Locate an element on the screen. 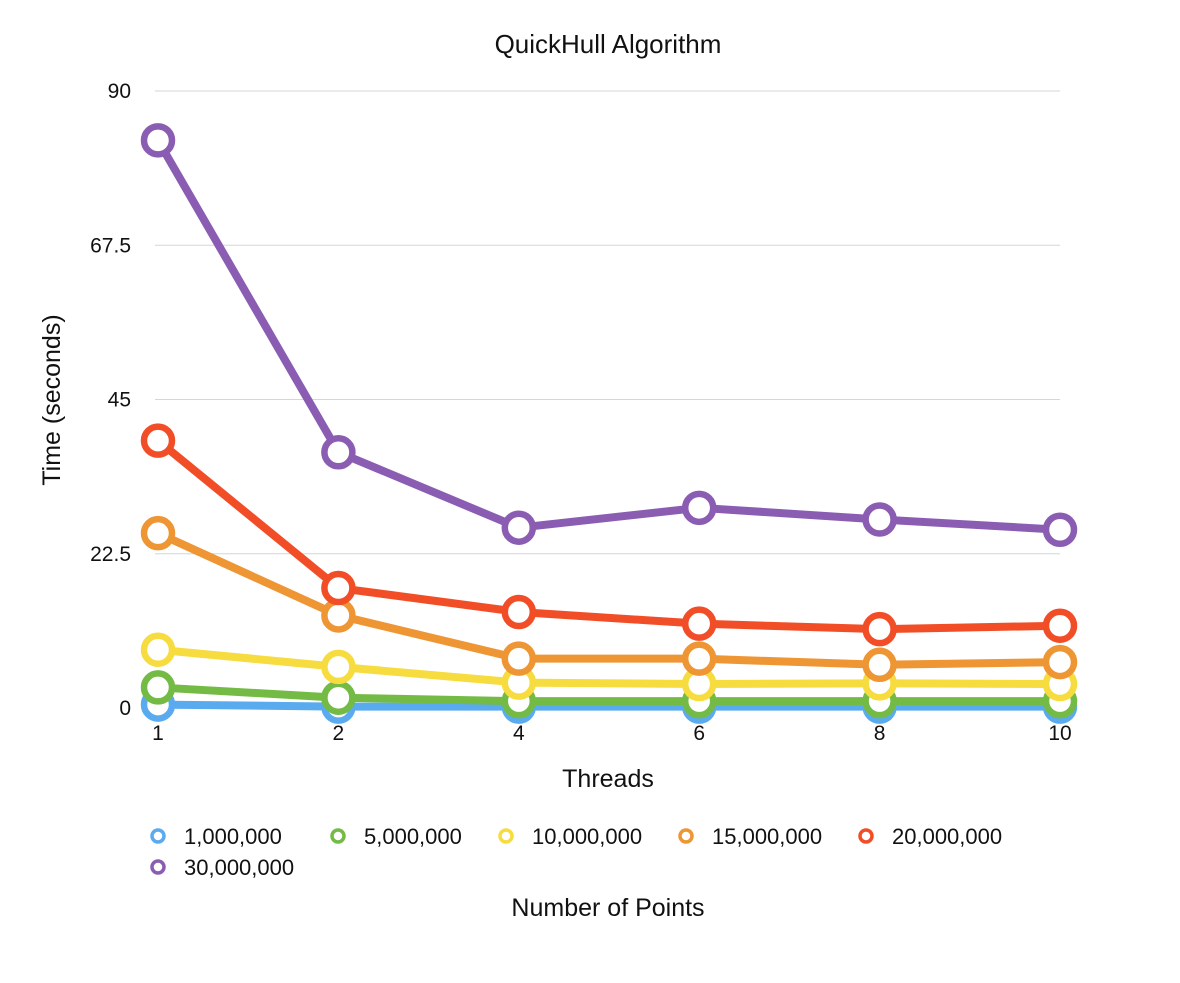 This screenshot has height=983, width=1180. legend-item: 30,000,000 is located at coordinates (222, 867).